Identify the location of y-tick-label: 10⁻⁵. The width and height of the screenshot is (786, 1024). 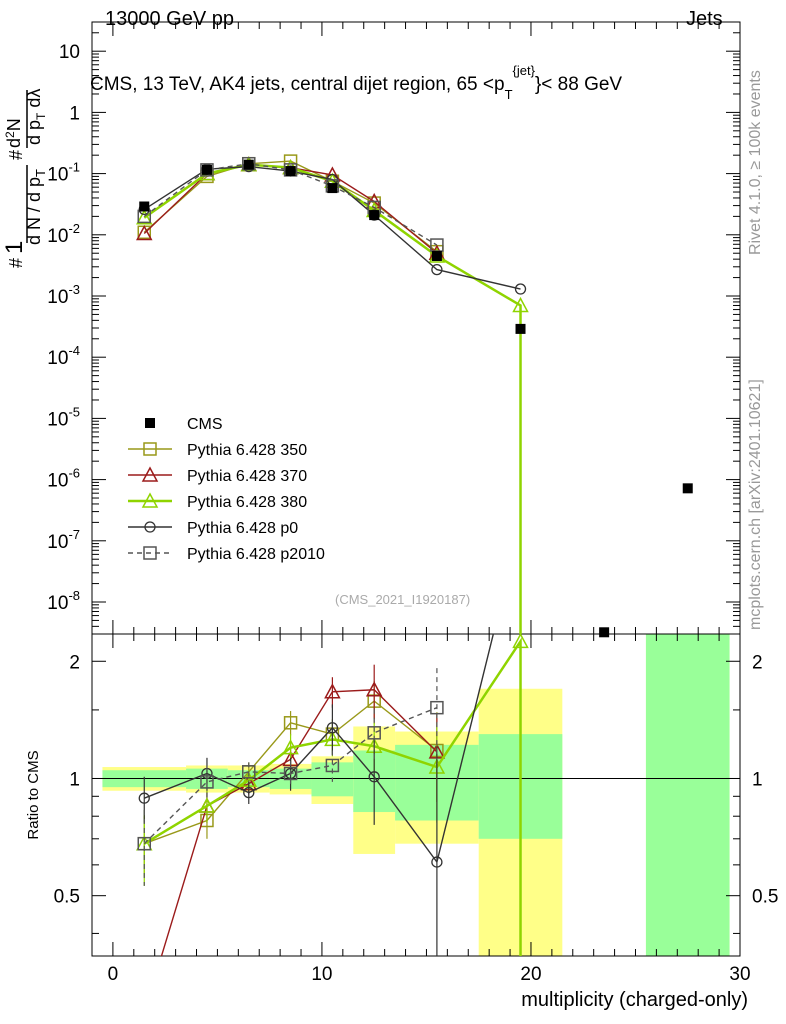
(63, 417).